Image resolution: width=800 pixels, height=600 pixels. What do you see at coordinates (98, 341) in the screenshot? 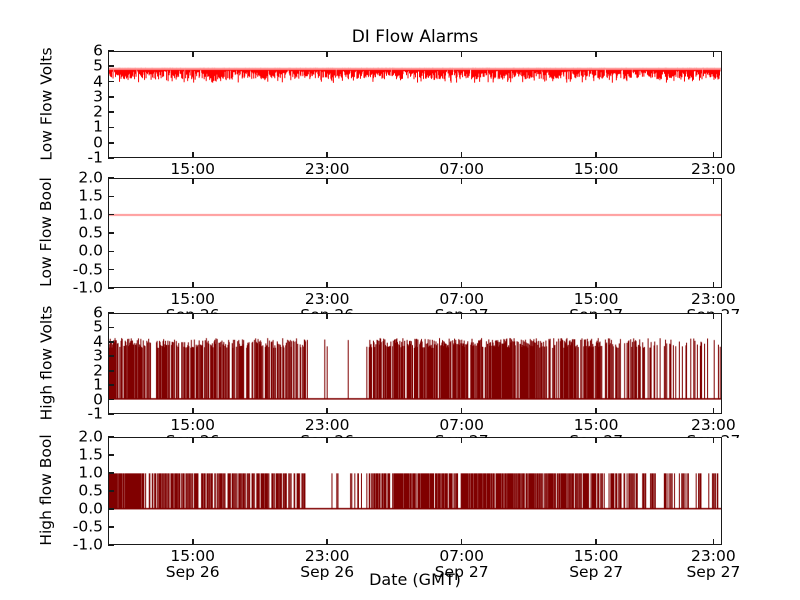
I see `y-tick-label-high-flow-volts-5: 4` at bounding box center [98, 341].